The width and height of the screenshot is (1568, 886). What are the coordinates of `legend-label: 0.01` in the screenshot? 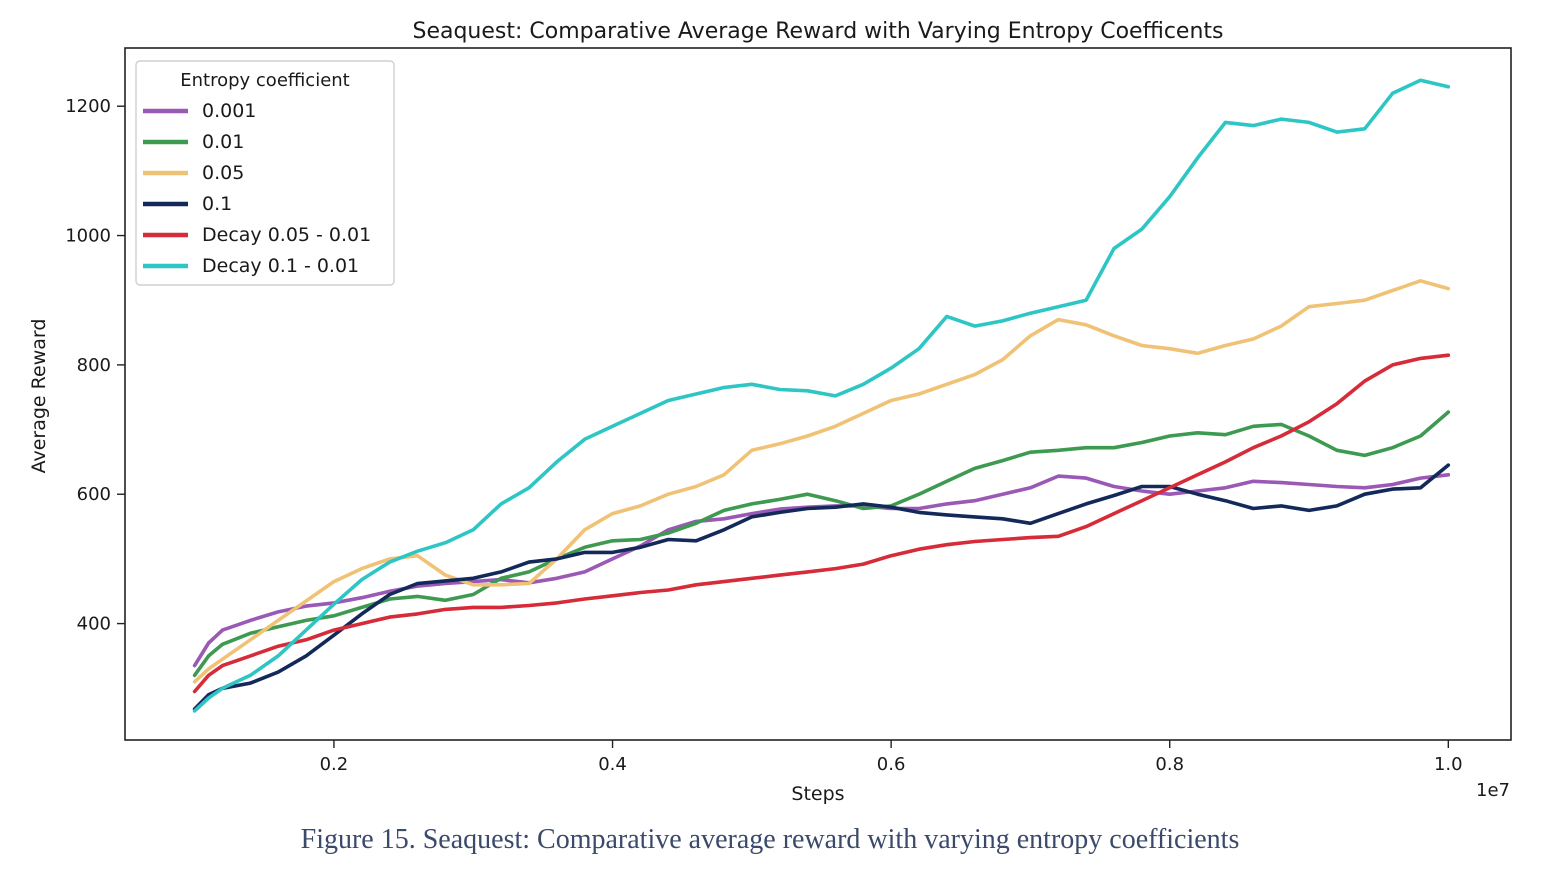 It's located at (223, 142).